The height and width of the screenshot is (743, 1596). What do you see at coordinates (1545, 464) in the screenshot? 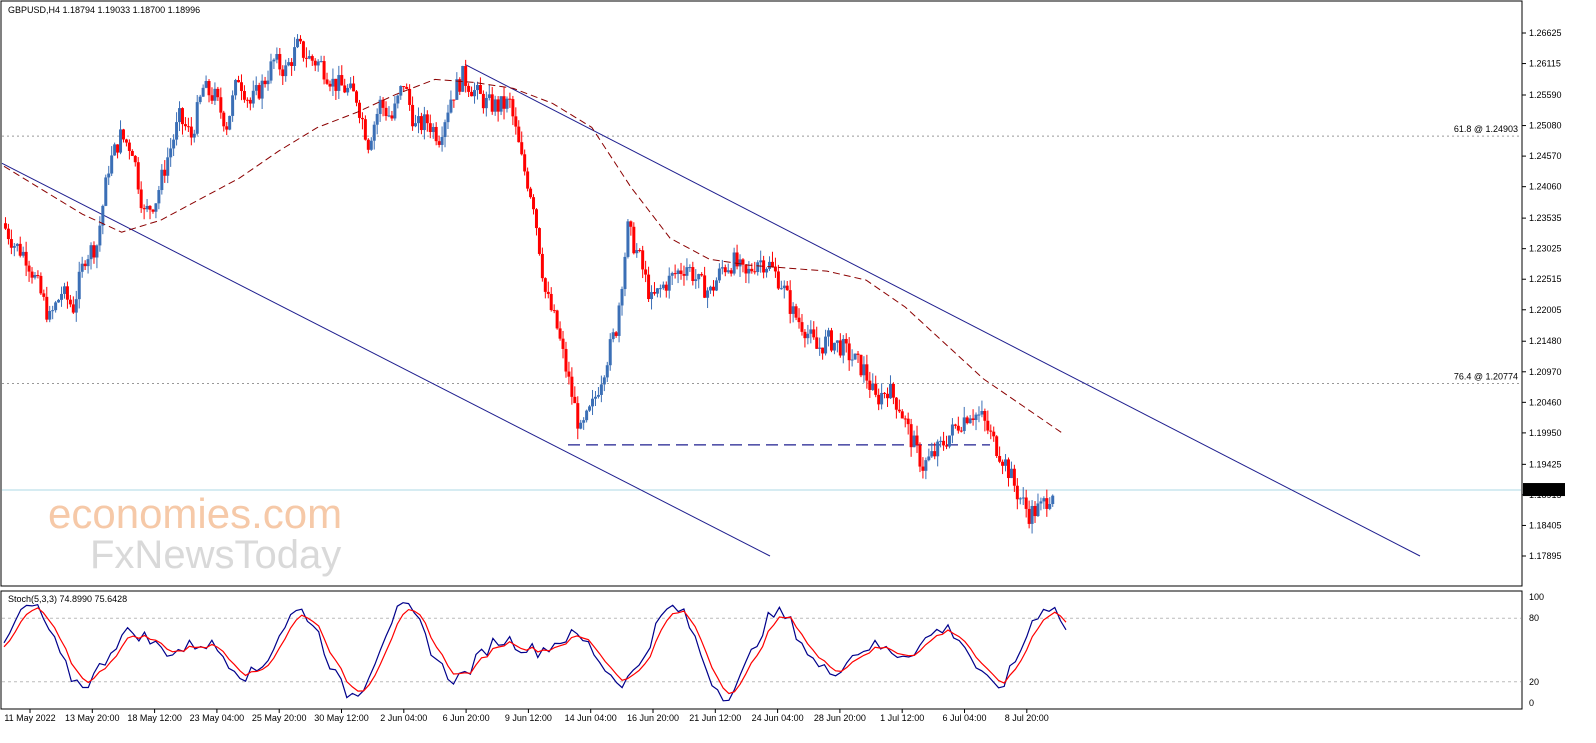
I see `price-tick-label: 1.19425` at bounding box center [1545, 464].